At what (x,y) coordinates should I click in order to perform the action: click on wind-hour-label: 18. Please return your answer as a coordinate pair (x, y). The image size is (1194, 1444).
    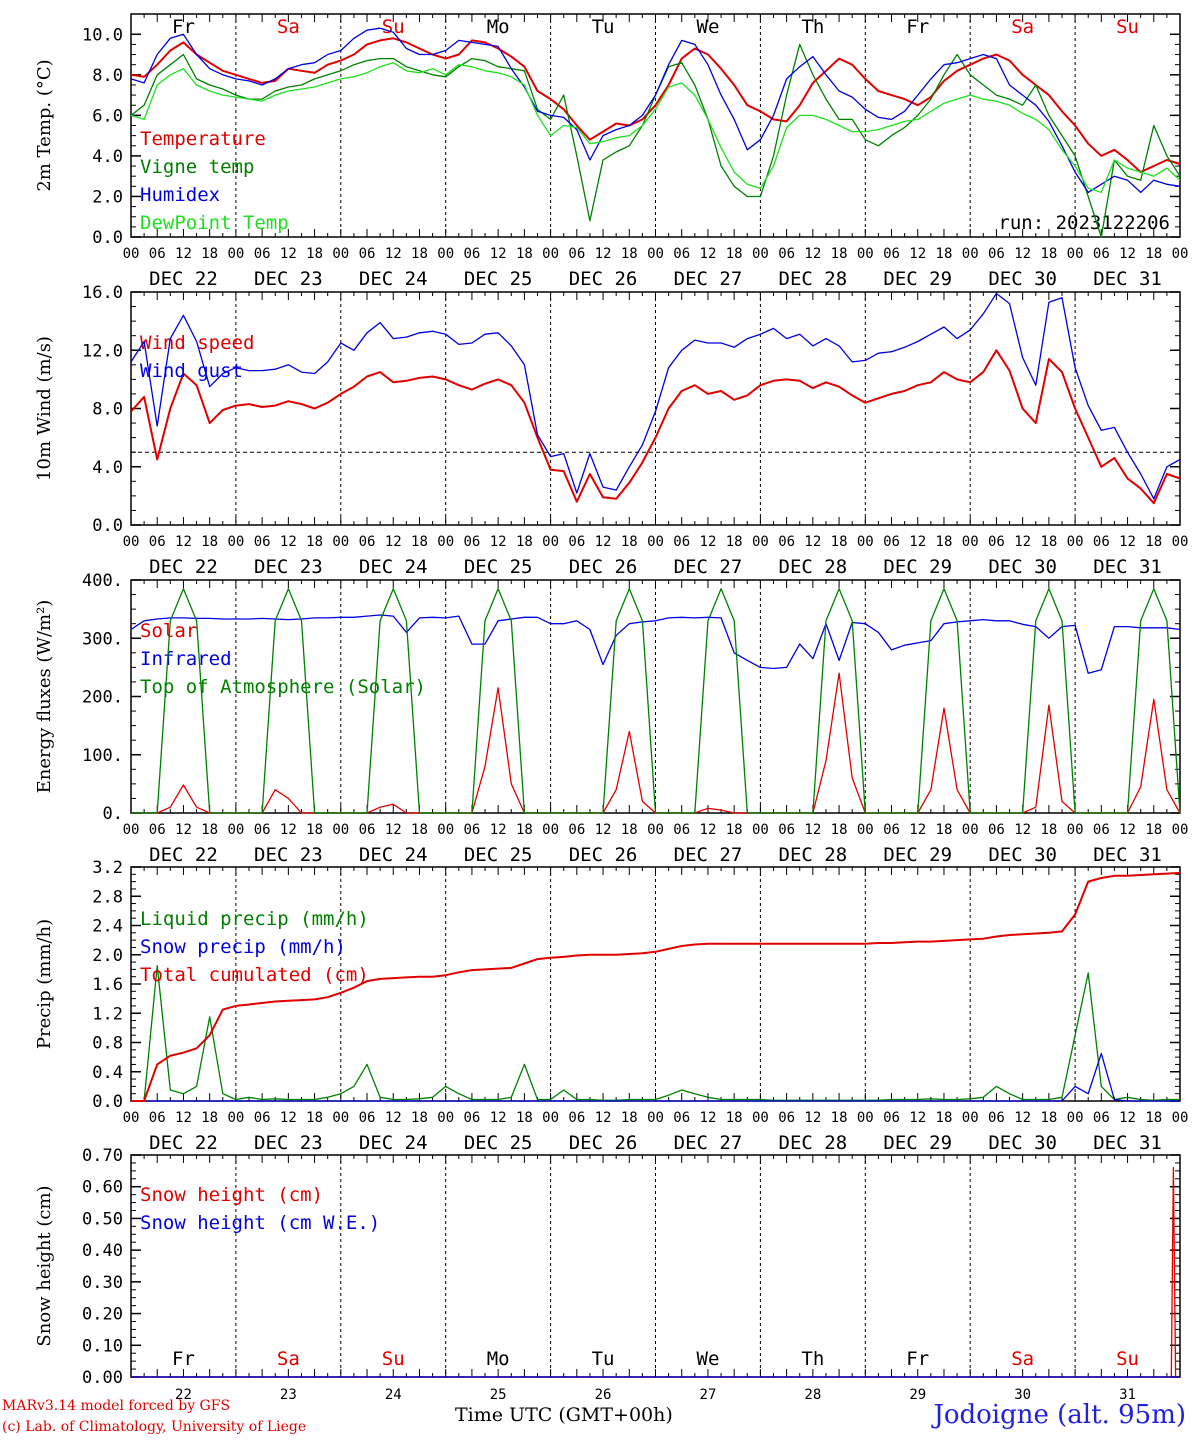
    Looking at the image, I should click on (209, 542).